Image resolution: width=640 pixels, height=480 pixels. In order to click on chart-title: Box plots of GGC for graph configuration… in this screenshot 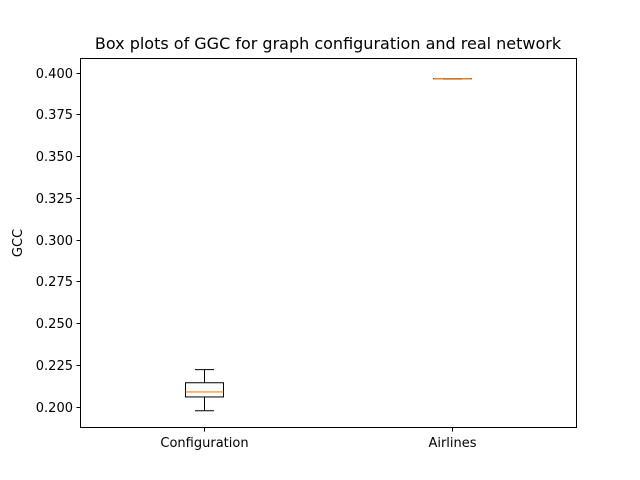, I will do `click(328, 43)`.